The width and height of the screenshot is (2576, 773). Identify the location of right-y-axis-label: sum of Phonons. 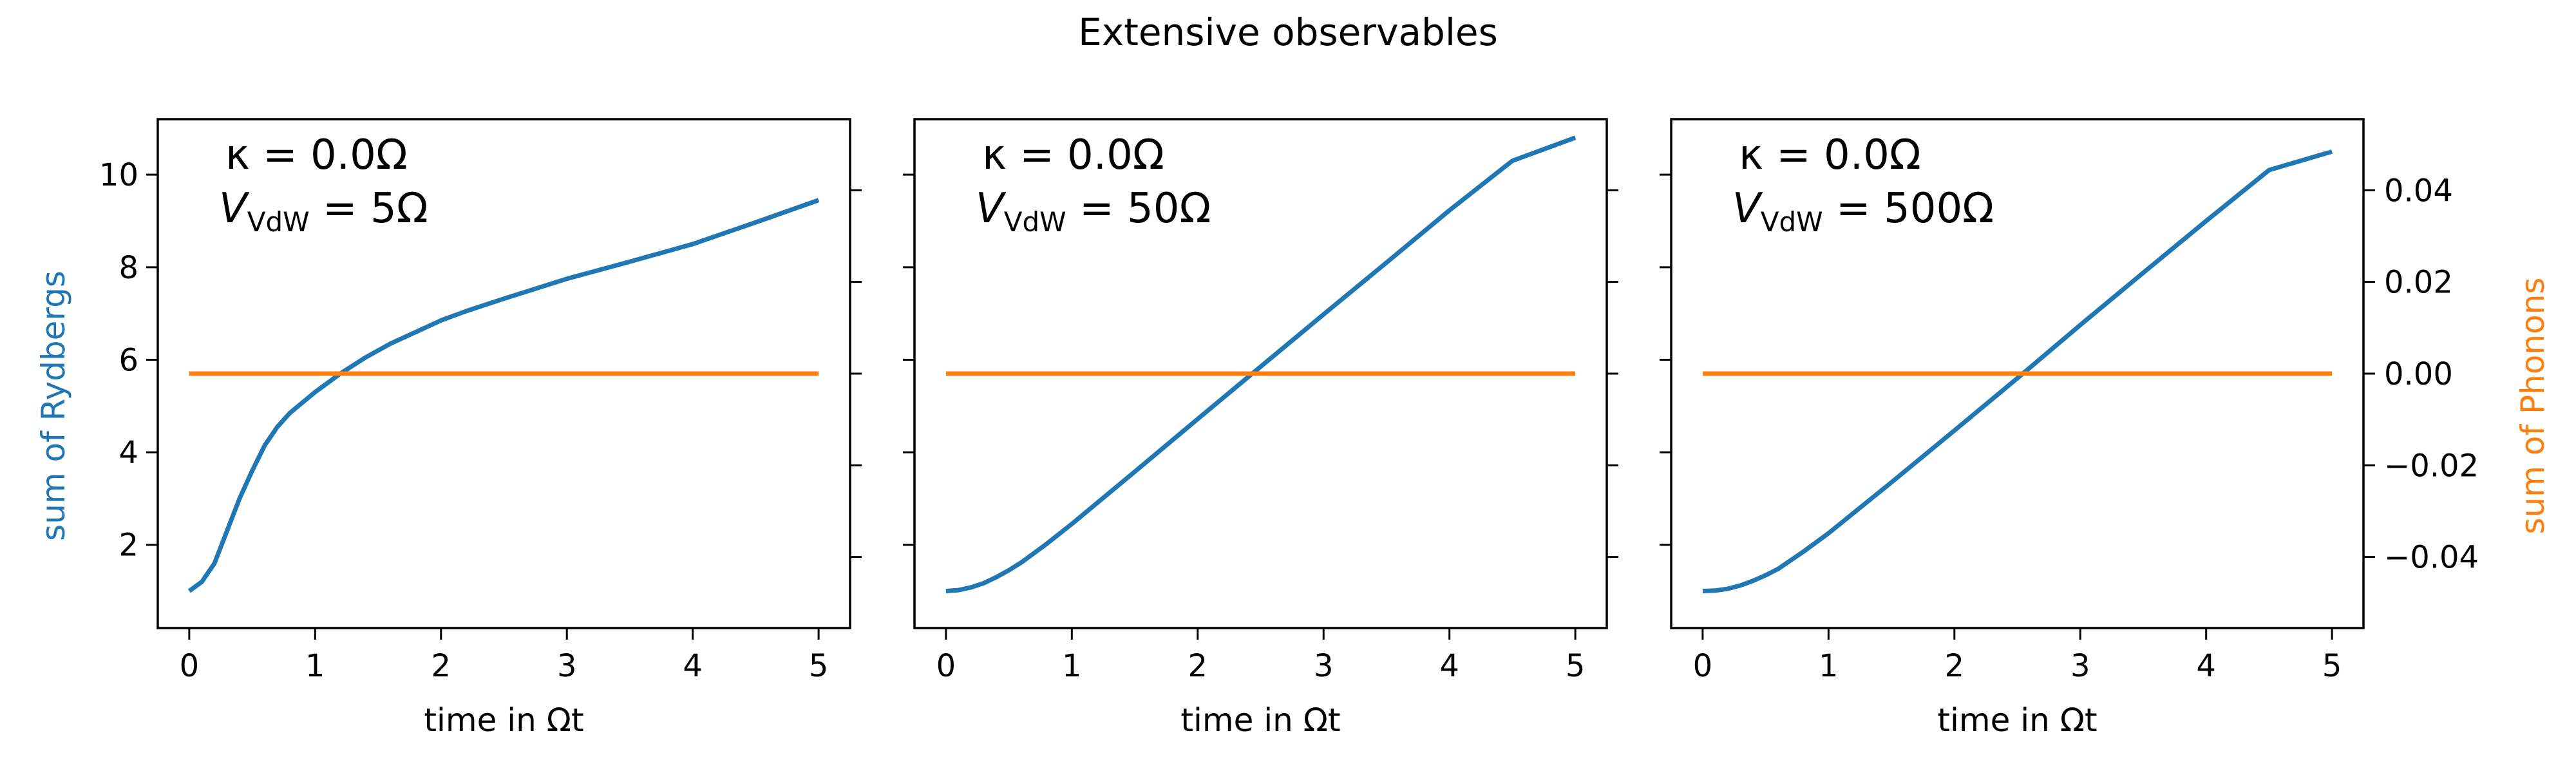
(2533, 406).